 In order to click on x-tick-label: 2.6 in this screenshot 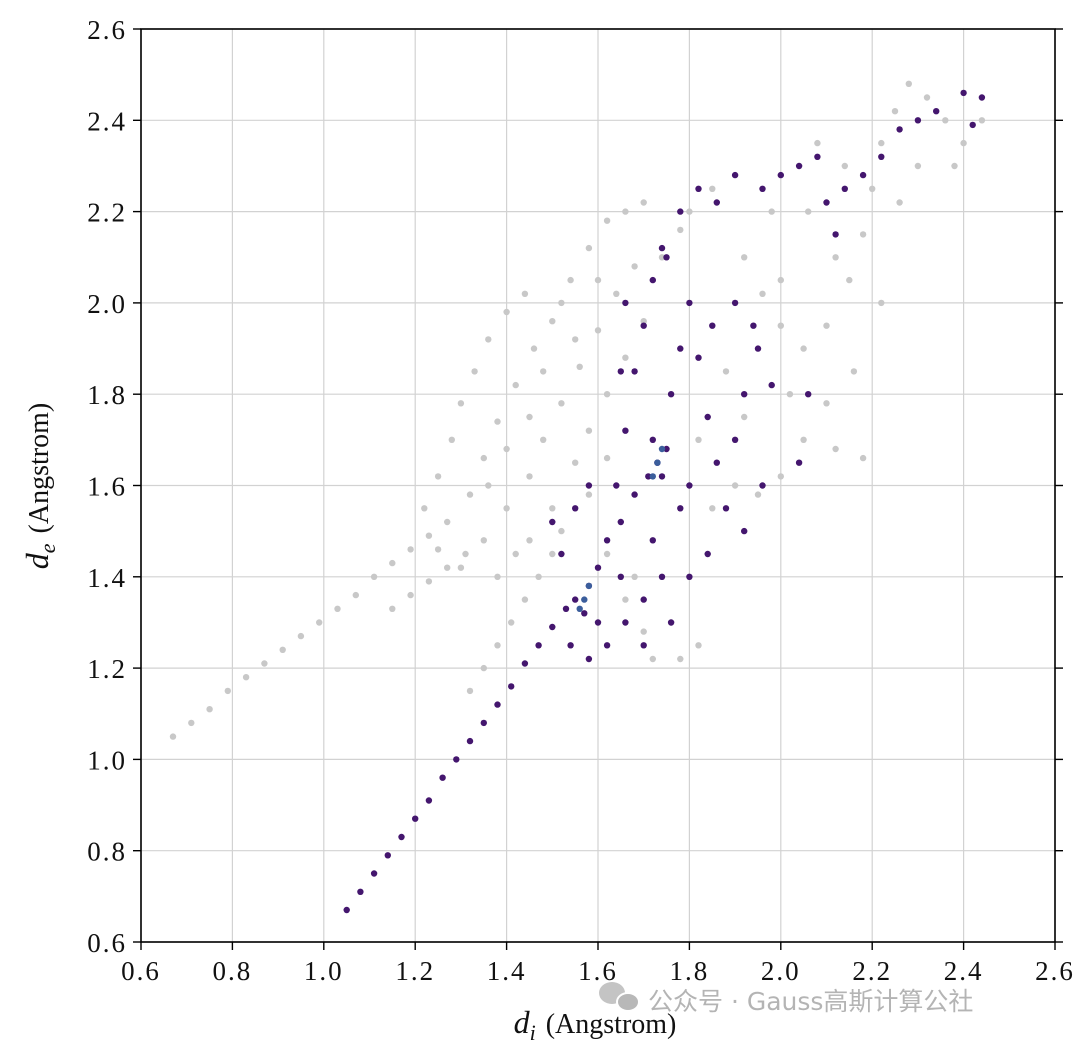, I will do `click(1055, 971)`.